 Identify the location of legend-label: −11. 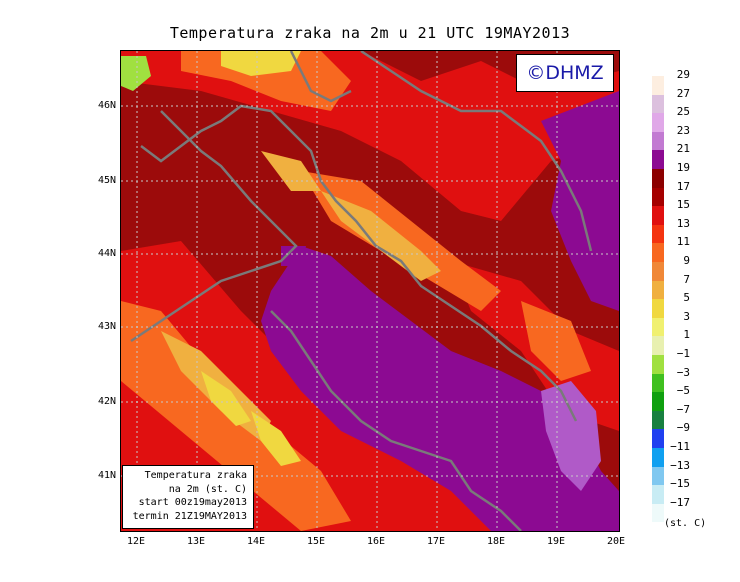
(680, 446).